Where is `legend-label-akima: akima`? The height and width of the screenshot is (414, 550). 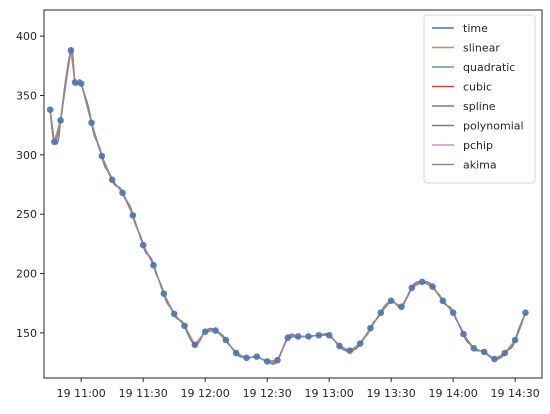 legend-label-akima: akima is located at coordinates (480, 165).